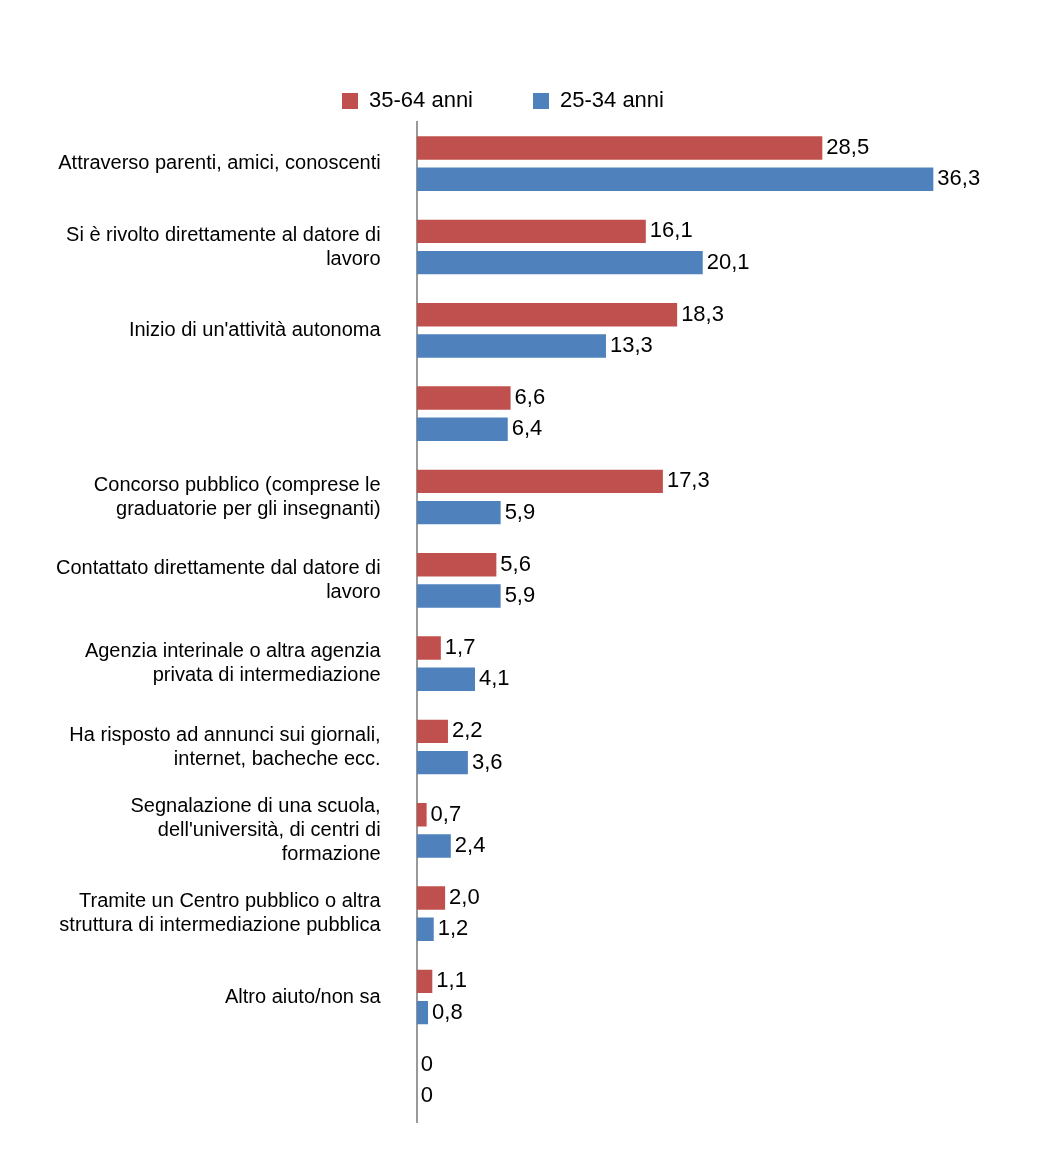 The image size is (1056, 1170). Describe the element at coordinates (848, 147) in the screenshot. I see `data-label: 28,5` at that location.